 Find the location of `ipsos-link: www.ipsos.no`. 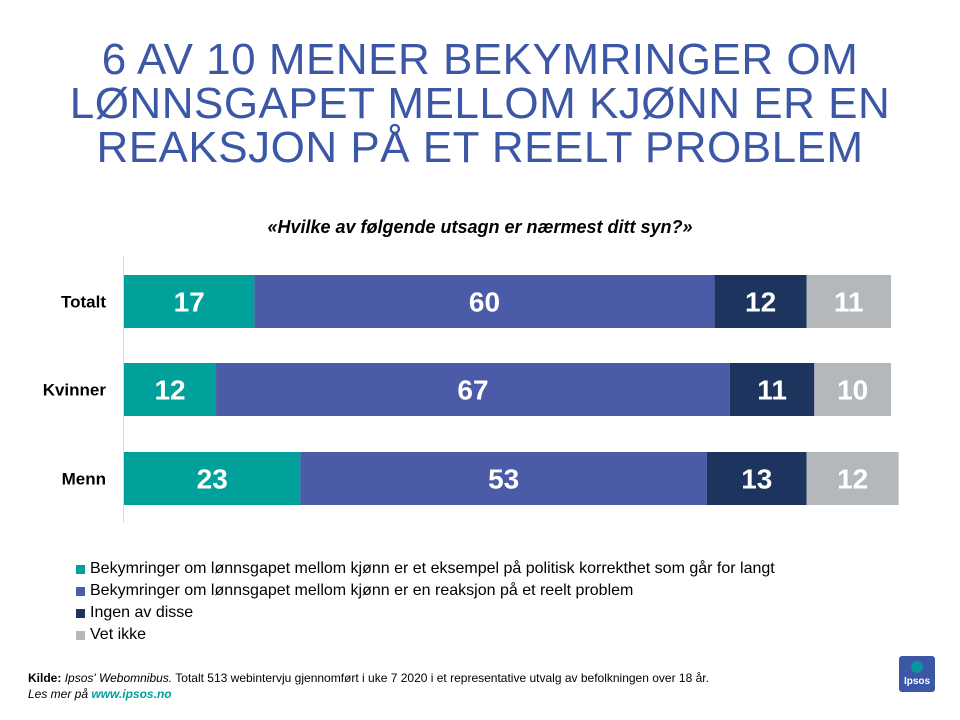

ipsos-link: www.ipsos.no is located at coordinates (131, 694).